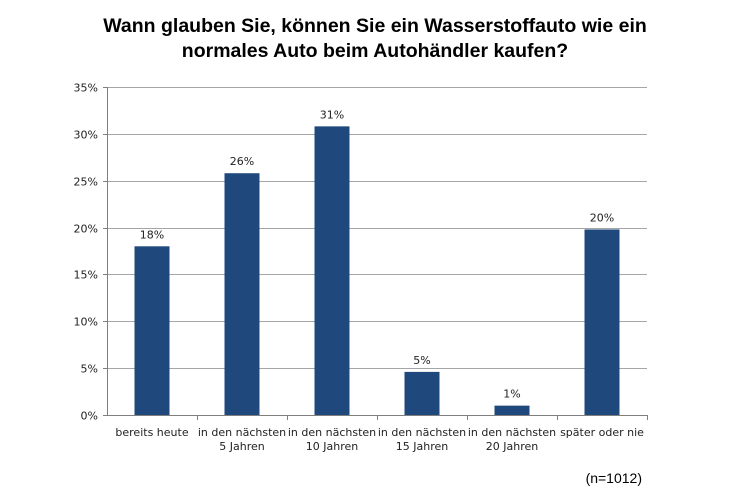 The image size is (750, 500). What do you see at coordinates (421, 360) in the screenshot?
I see `data-label: 5%` at bounding box center [421, 360].